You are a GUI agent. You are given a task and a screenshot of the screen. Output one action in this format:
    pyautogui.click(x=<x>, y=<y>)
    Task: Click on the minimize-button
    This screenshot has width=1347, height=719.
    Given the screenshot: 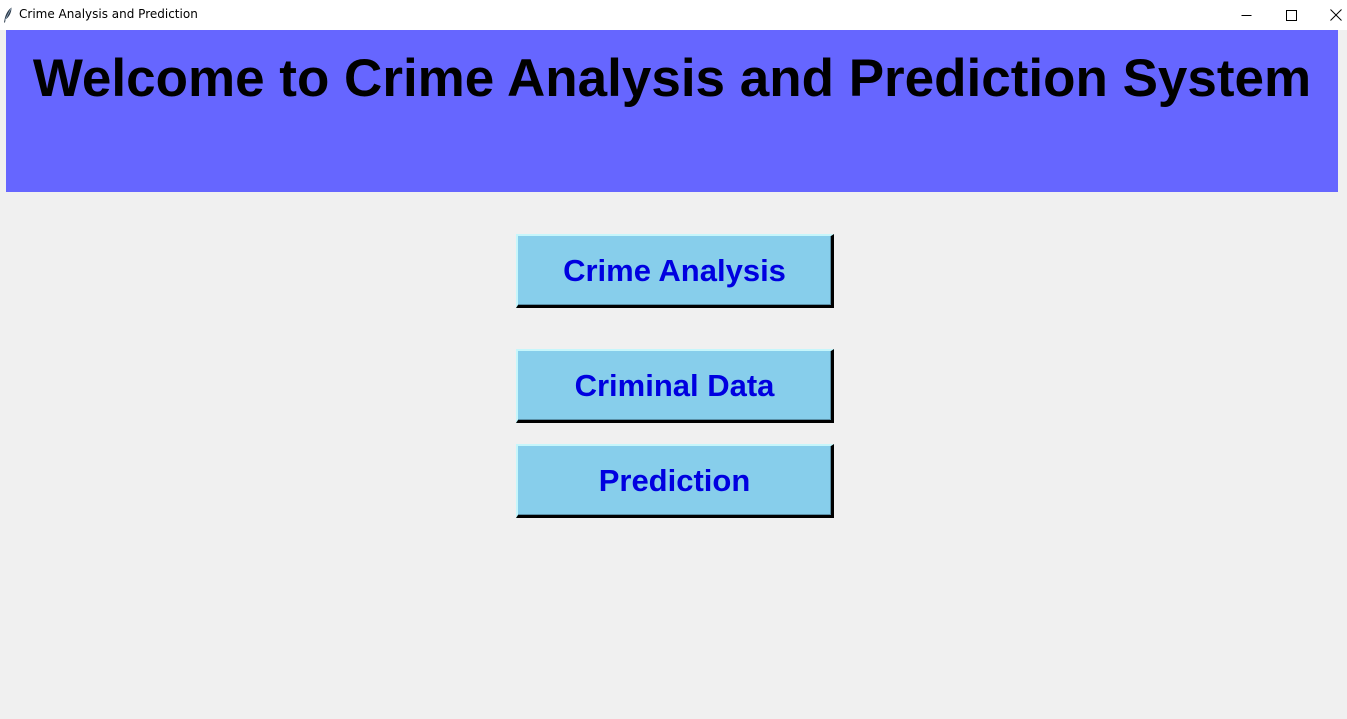 What is the action you would take?
    pyautogui.click(x=1246, y=15)
    